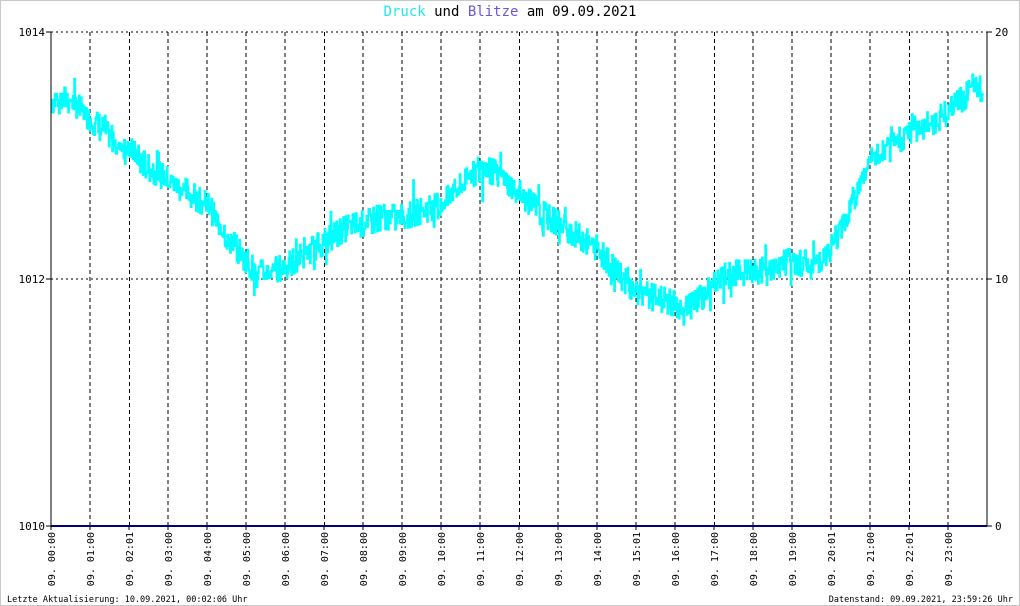 The height and width of the screenshot is (606, 1020). Describe the element at coordinates (325, 559) in the screenshot. I see `x-tick-label: 09. 07:00` at that location.